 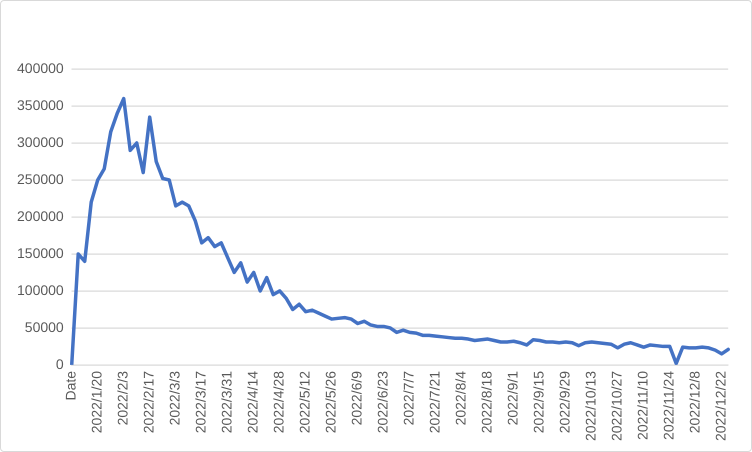 What do you see at coordinates (720, 406) in the screenshot?
I see `x-tick-label: 2022/12/22` at bounding box center [720, 406].